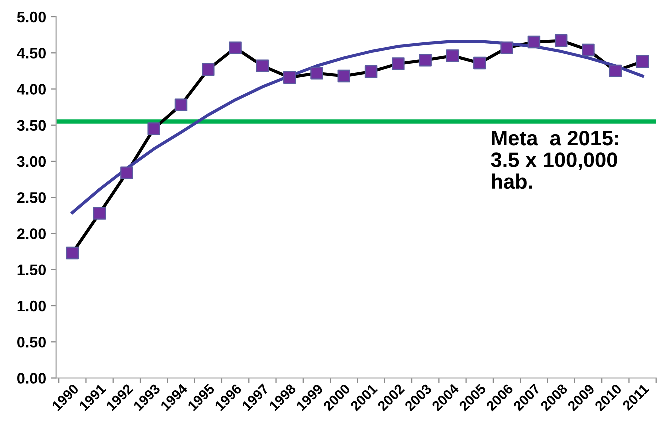 Image resolution: width=663 pixels, height=425 pixels. I want to click on y-tick-label: 0.50, so click(32, 342).